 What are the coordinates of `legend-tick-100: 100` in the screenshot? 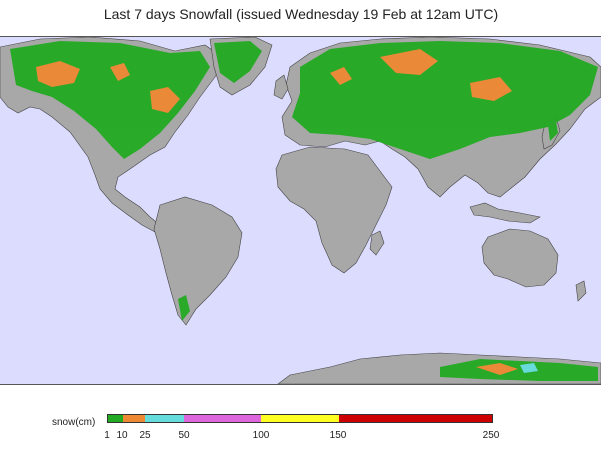 It's located at (261, 435).